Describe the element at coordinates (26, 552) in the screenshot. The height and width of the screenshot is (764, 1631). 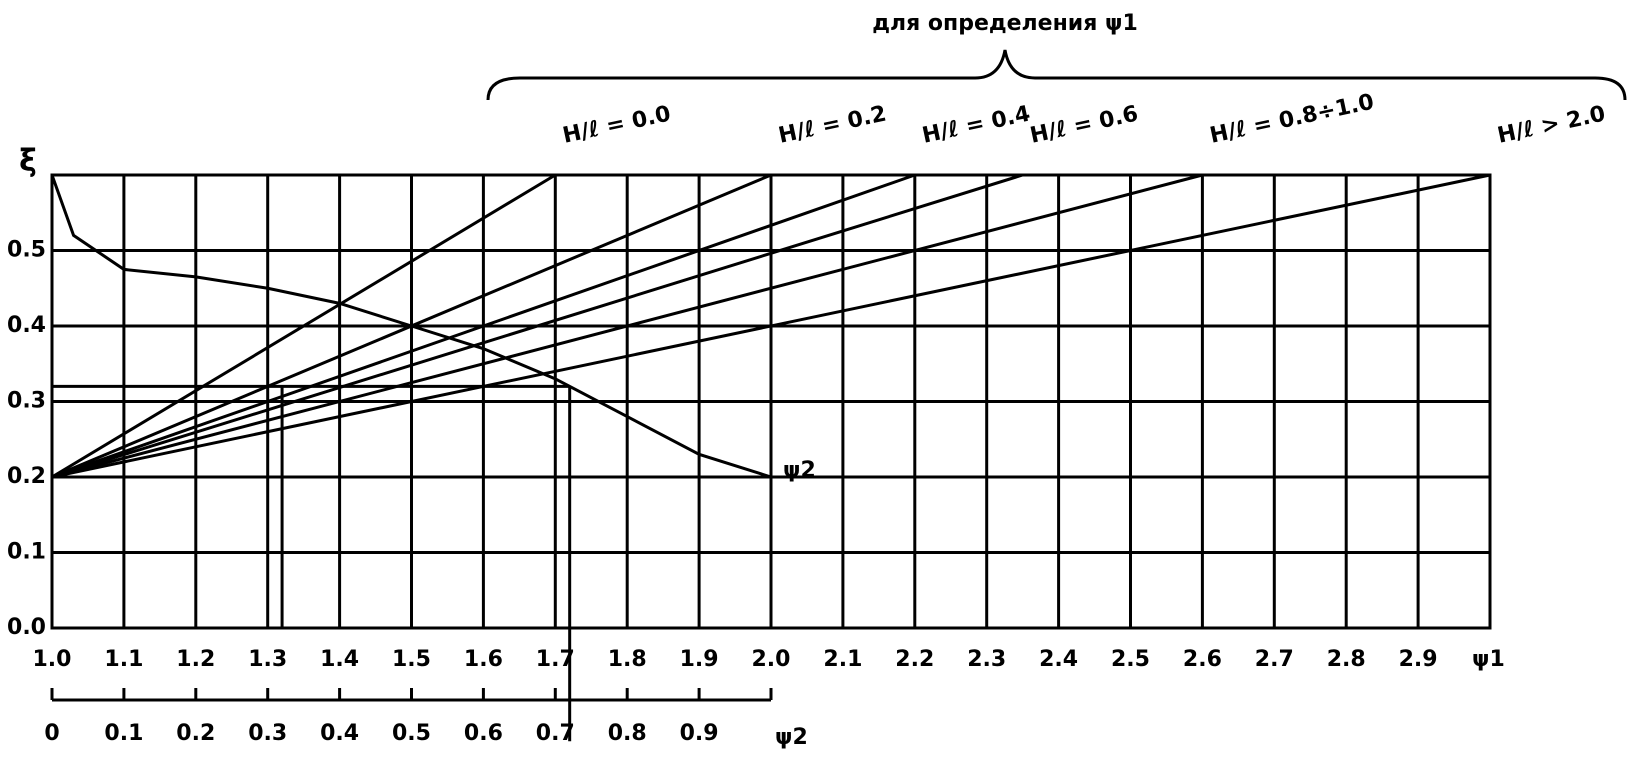
I see `y-tick-label: 0.1` at that location.